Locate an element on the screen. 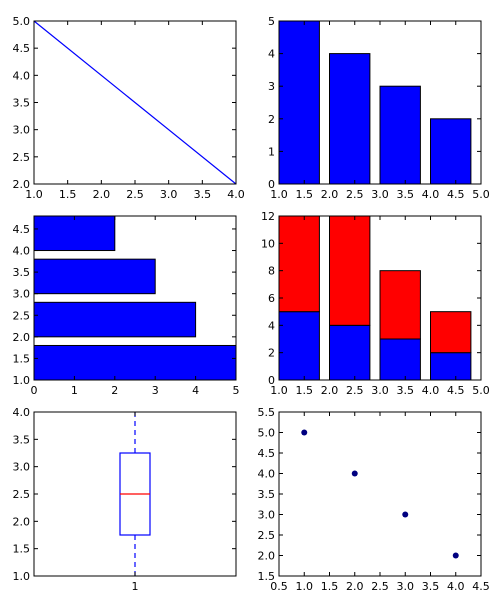 The width and height of the screenshot is (500, 602). x-tick-label: 0 is located at coordinates (34, 390).